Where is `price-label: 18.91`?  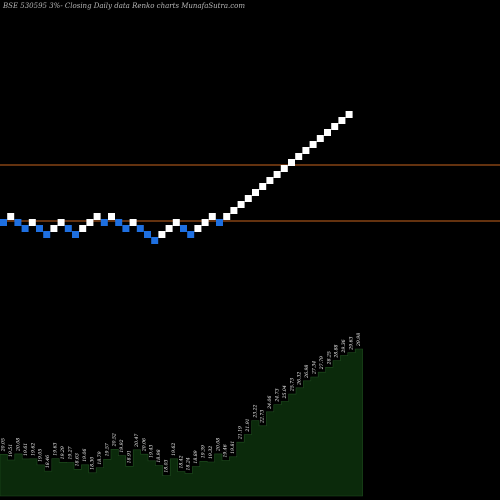 price-label: 18.91 is located at coordinates (130, 456).